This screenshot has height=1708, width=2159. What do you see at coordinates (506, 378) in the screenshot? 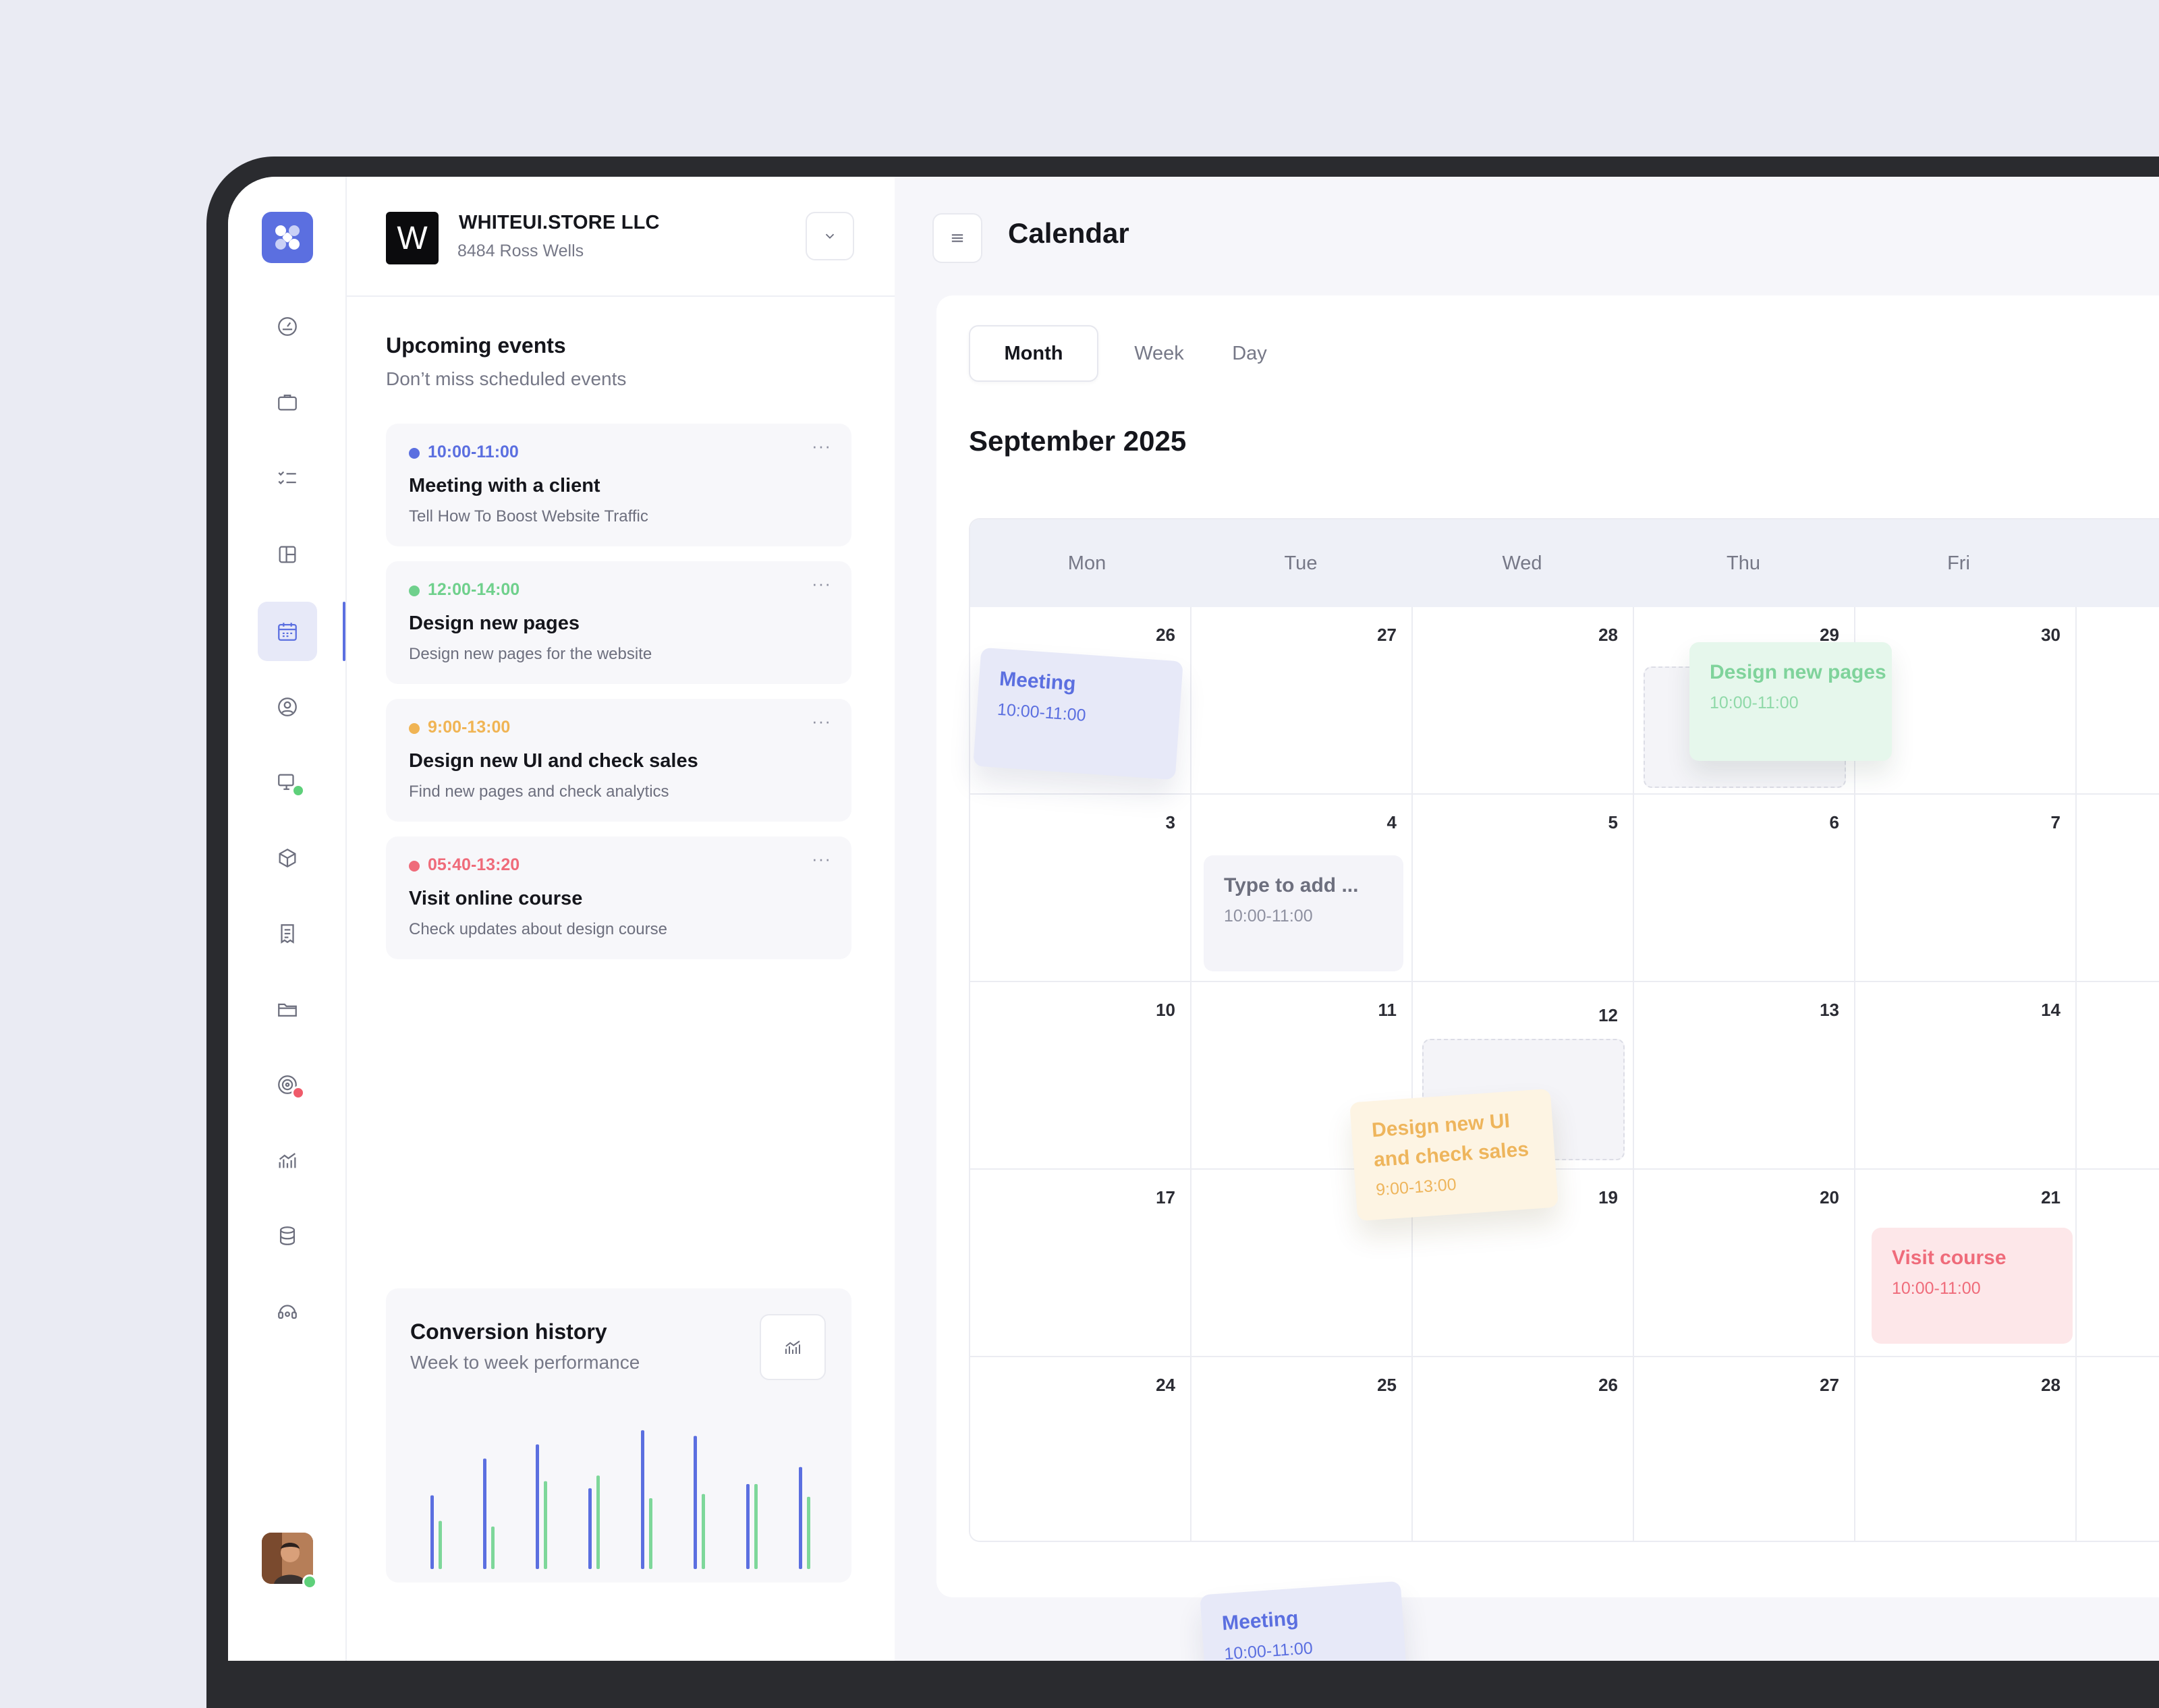
I see `upcoming-subtitle: Don’t miss scheduled events` at bounding box center [506, 378].